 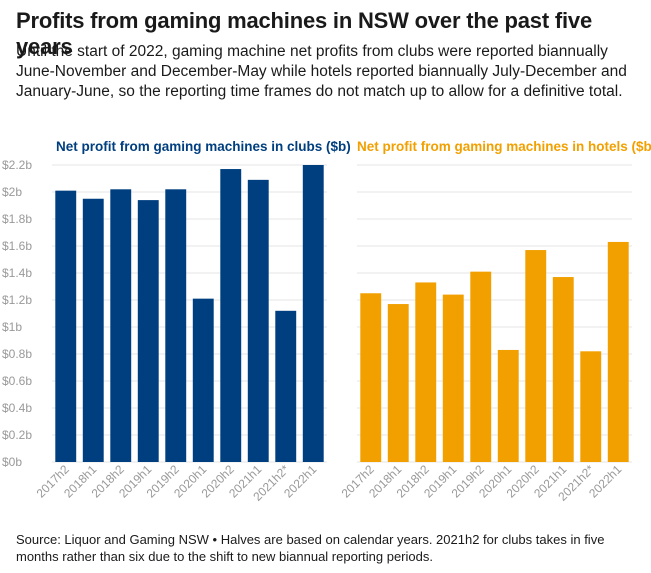 I want to click on y-tick-label: $1.4b, so click(x=17, y=273).